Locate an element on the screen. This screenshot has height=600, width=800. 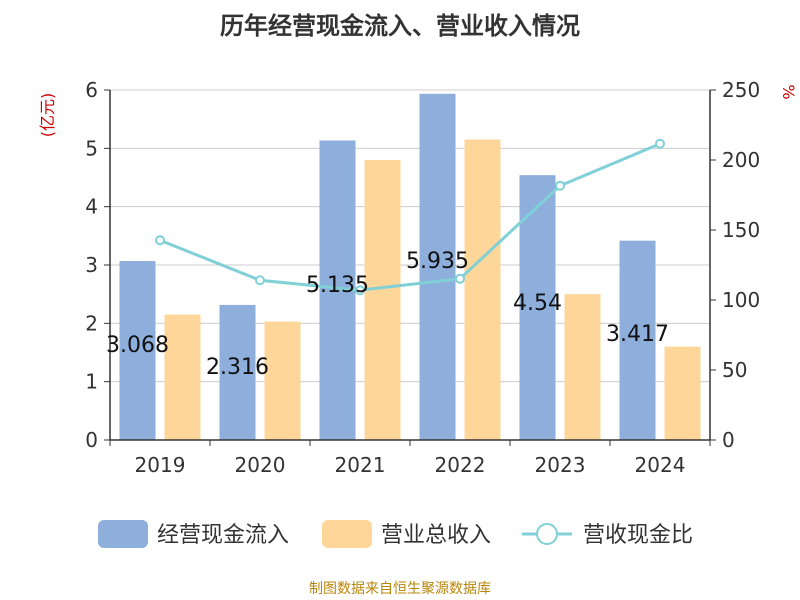
right-tick-label: 250 is located at coordinates (741, 90).